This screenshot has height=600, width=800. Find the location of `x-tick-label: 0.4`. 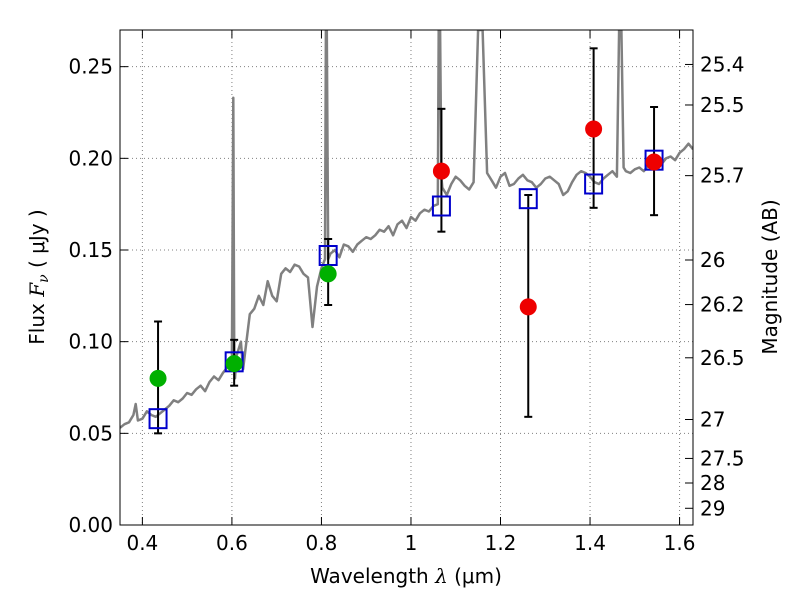

x-tick-label: 0.4 is located at coordinates (142, 543).